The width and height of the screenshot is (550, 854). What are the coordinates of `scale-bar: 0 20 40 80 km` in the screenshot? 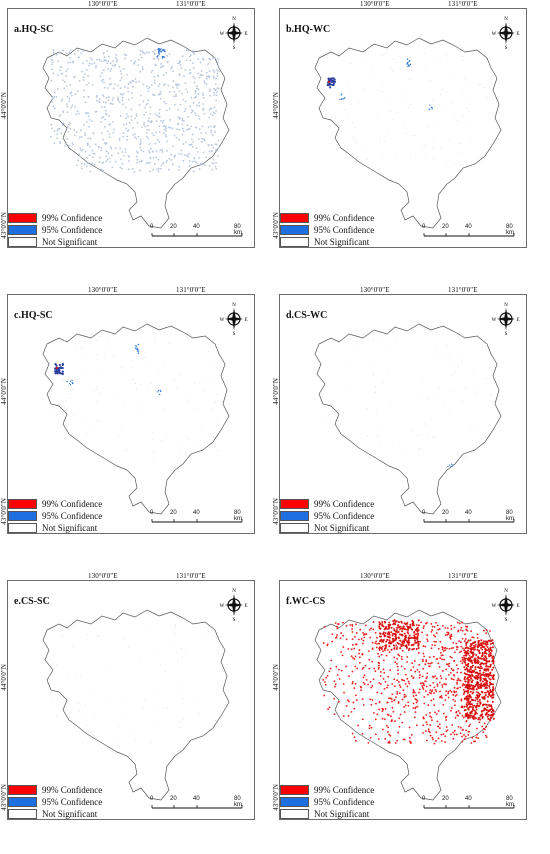 It's located at (472, 805).